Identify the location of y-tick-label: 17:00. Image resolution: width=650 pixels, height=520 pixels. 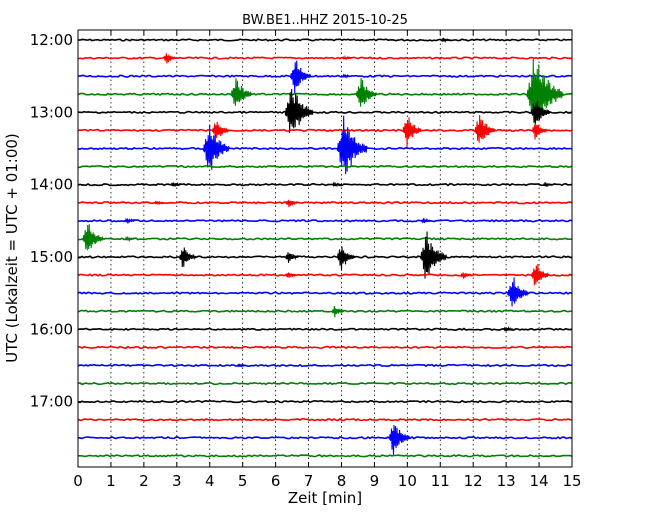
(51, 402).